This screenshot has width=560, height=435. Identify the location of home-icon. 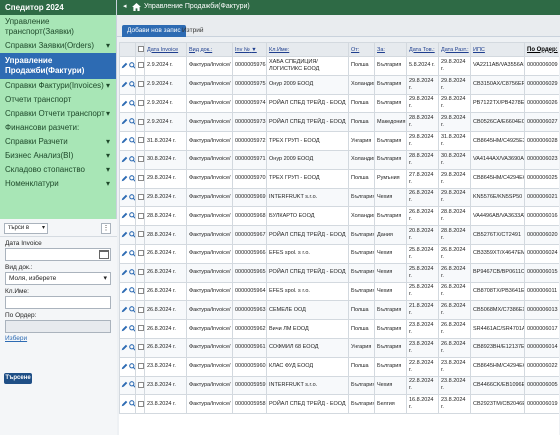
(136, 7).